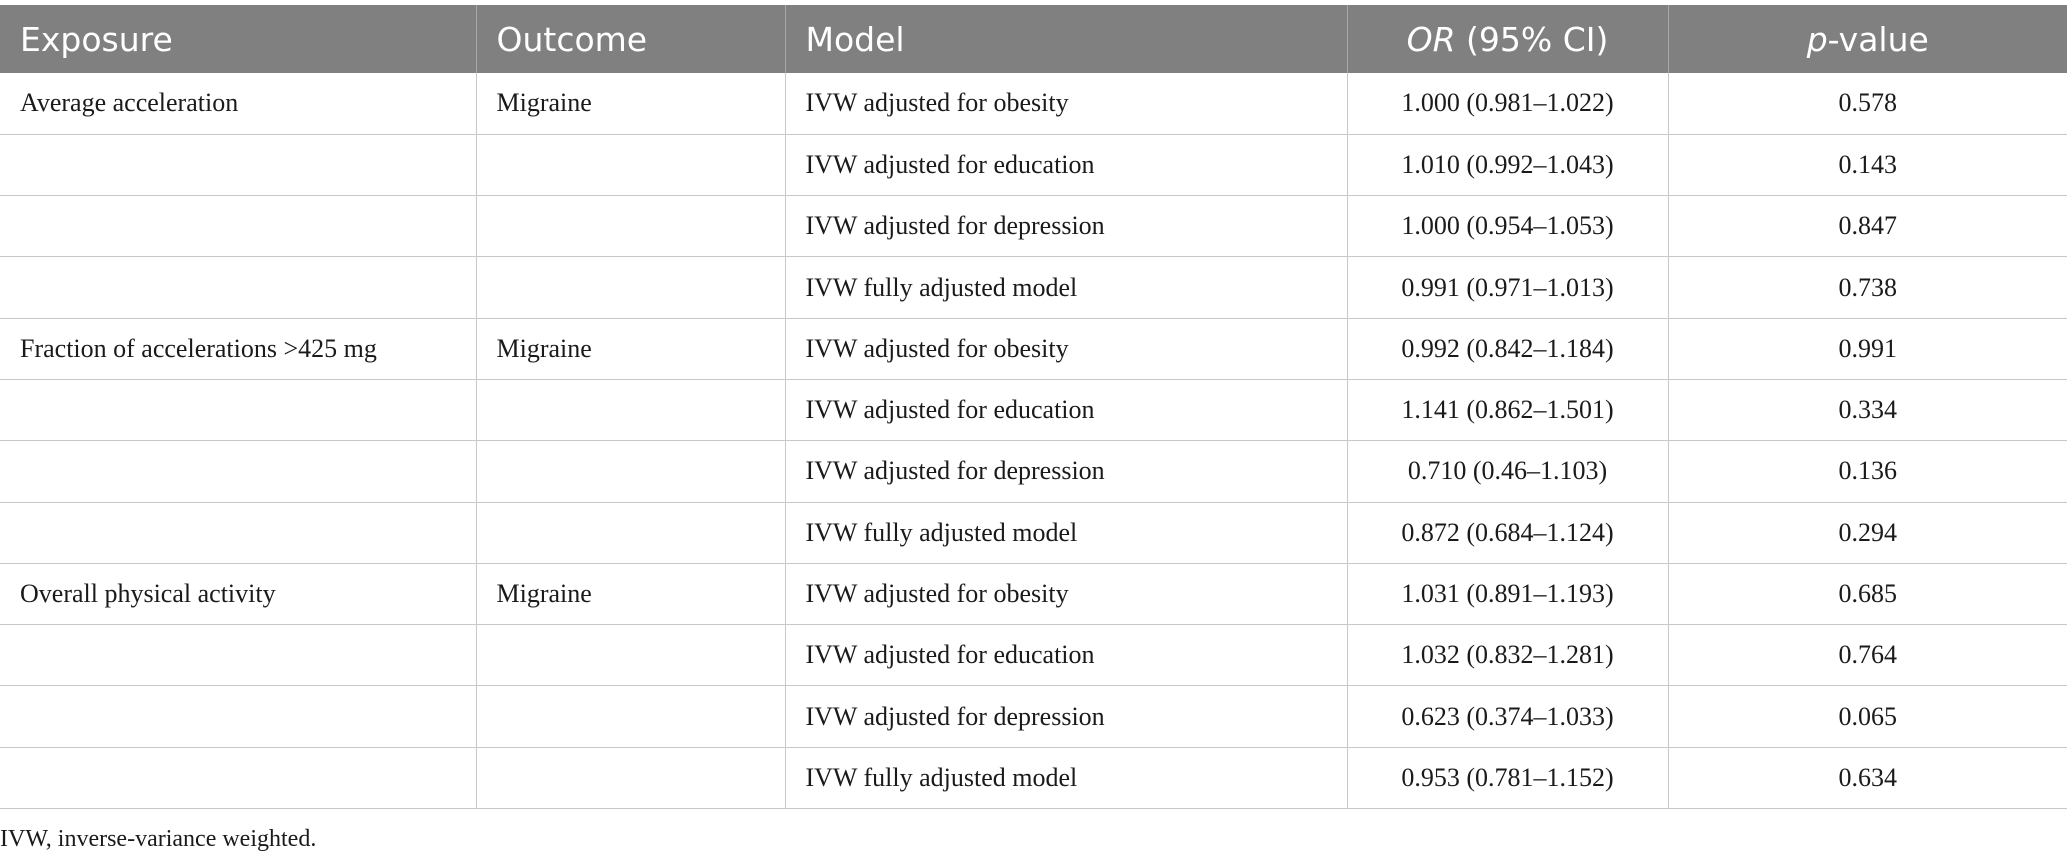 This screenshot has width=2067, height=861. Describe the element at coordinates (1867, 165) in the screenshot. I see `cell-p-value: 0.143` at that location.